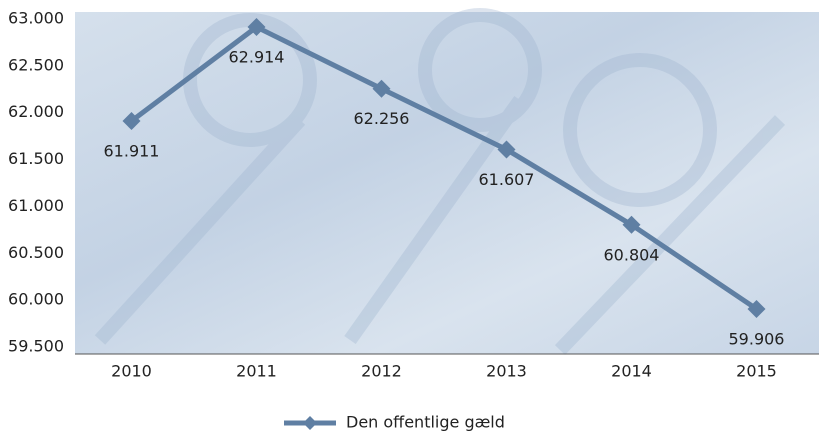  I want to click on y-tick-label: 62.500, so click(36, 64).